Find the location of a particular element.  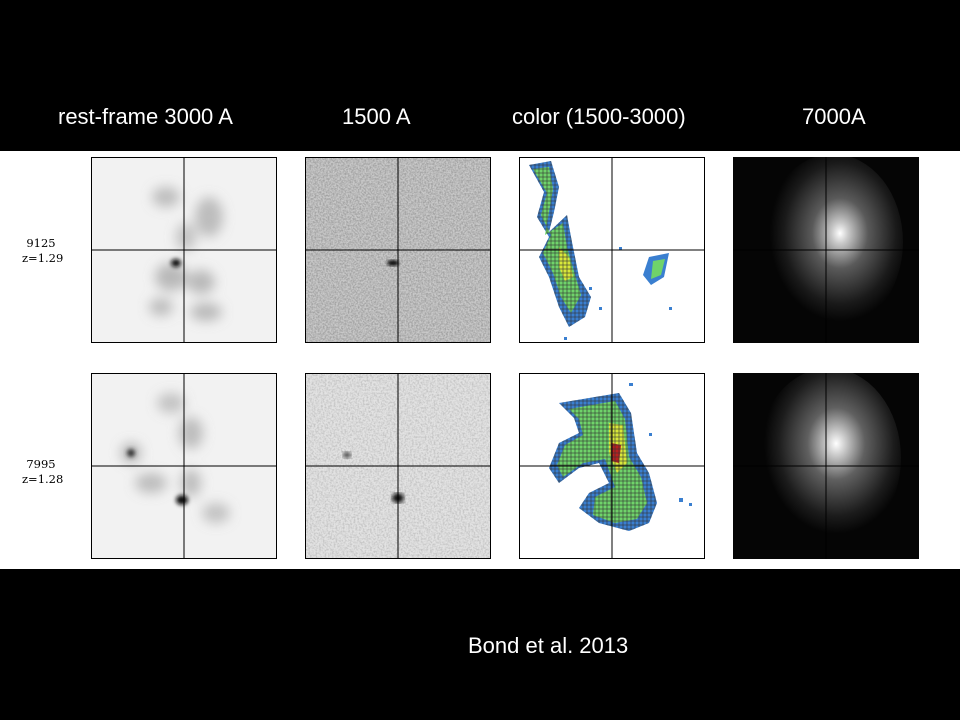

redshift-2: z=1.28 is located at coordinates (43, 479).